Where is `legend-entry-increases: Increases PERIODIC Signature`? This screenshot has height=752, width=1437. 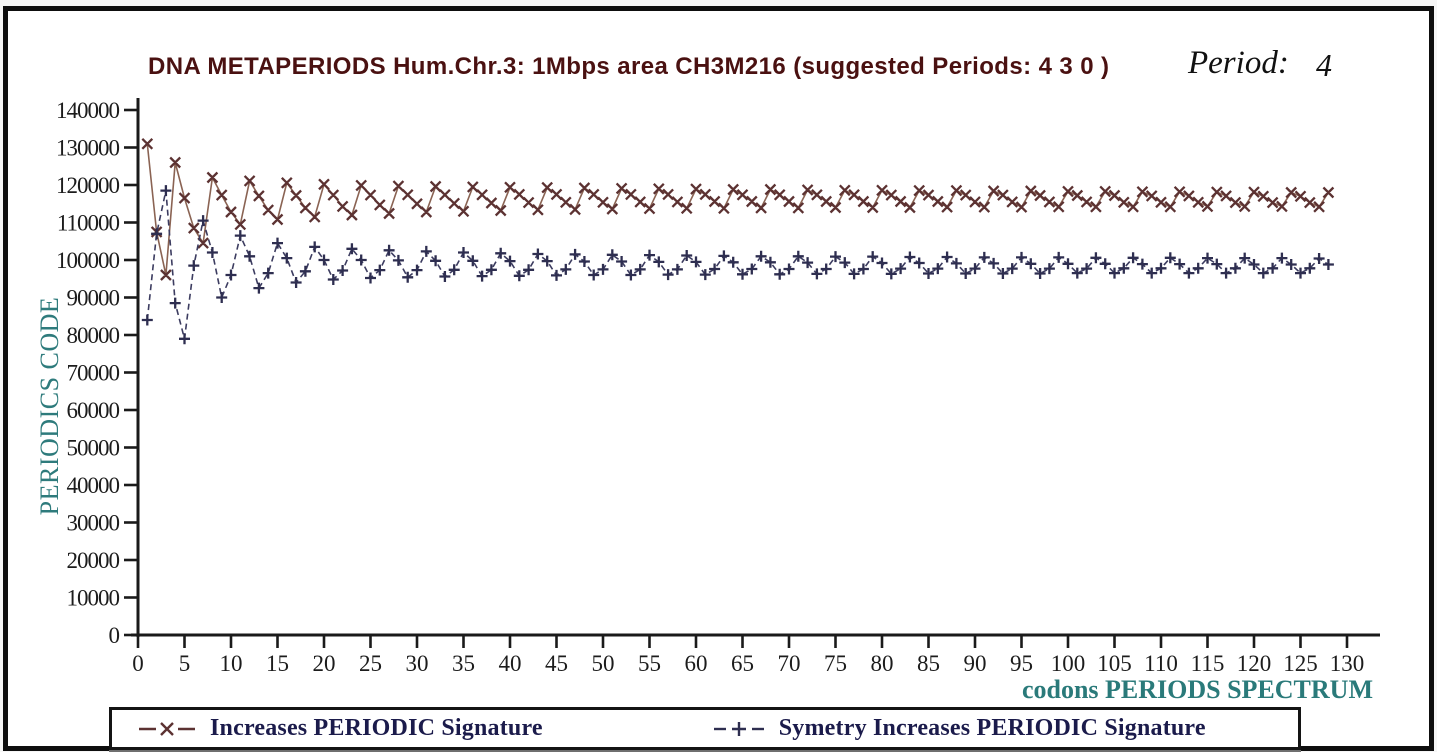
legend-entry-increases: Increases PERIODIC Signature is located at coordinates (340, 728).